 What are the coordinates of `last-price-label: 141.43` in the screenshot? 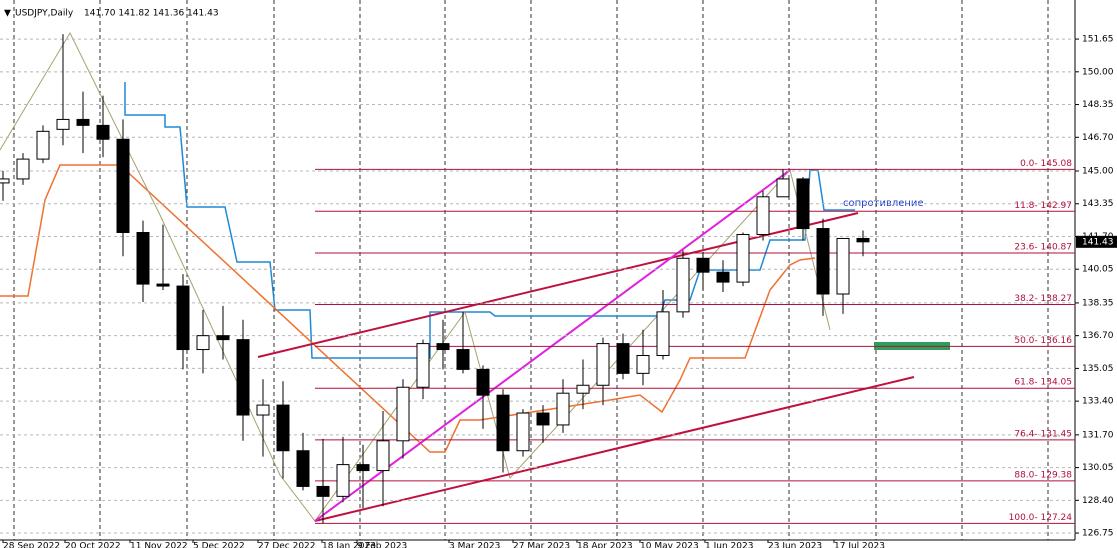 It's located at (1098, 242).